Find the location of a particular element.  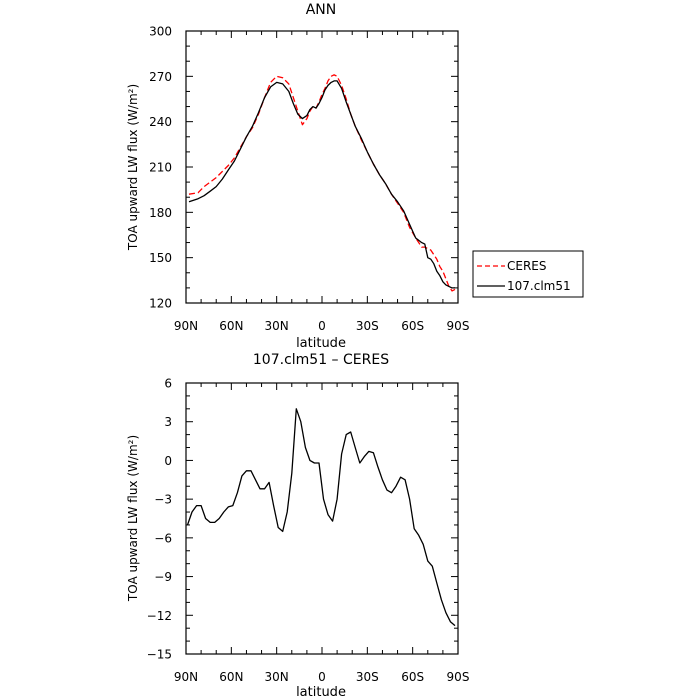

y-tick-label: 240 is located at coordinates (160, 122).